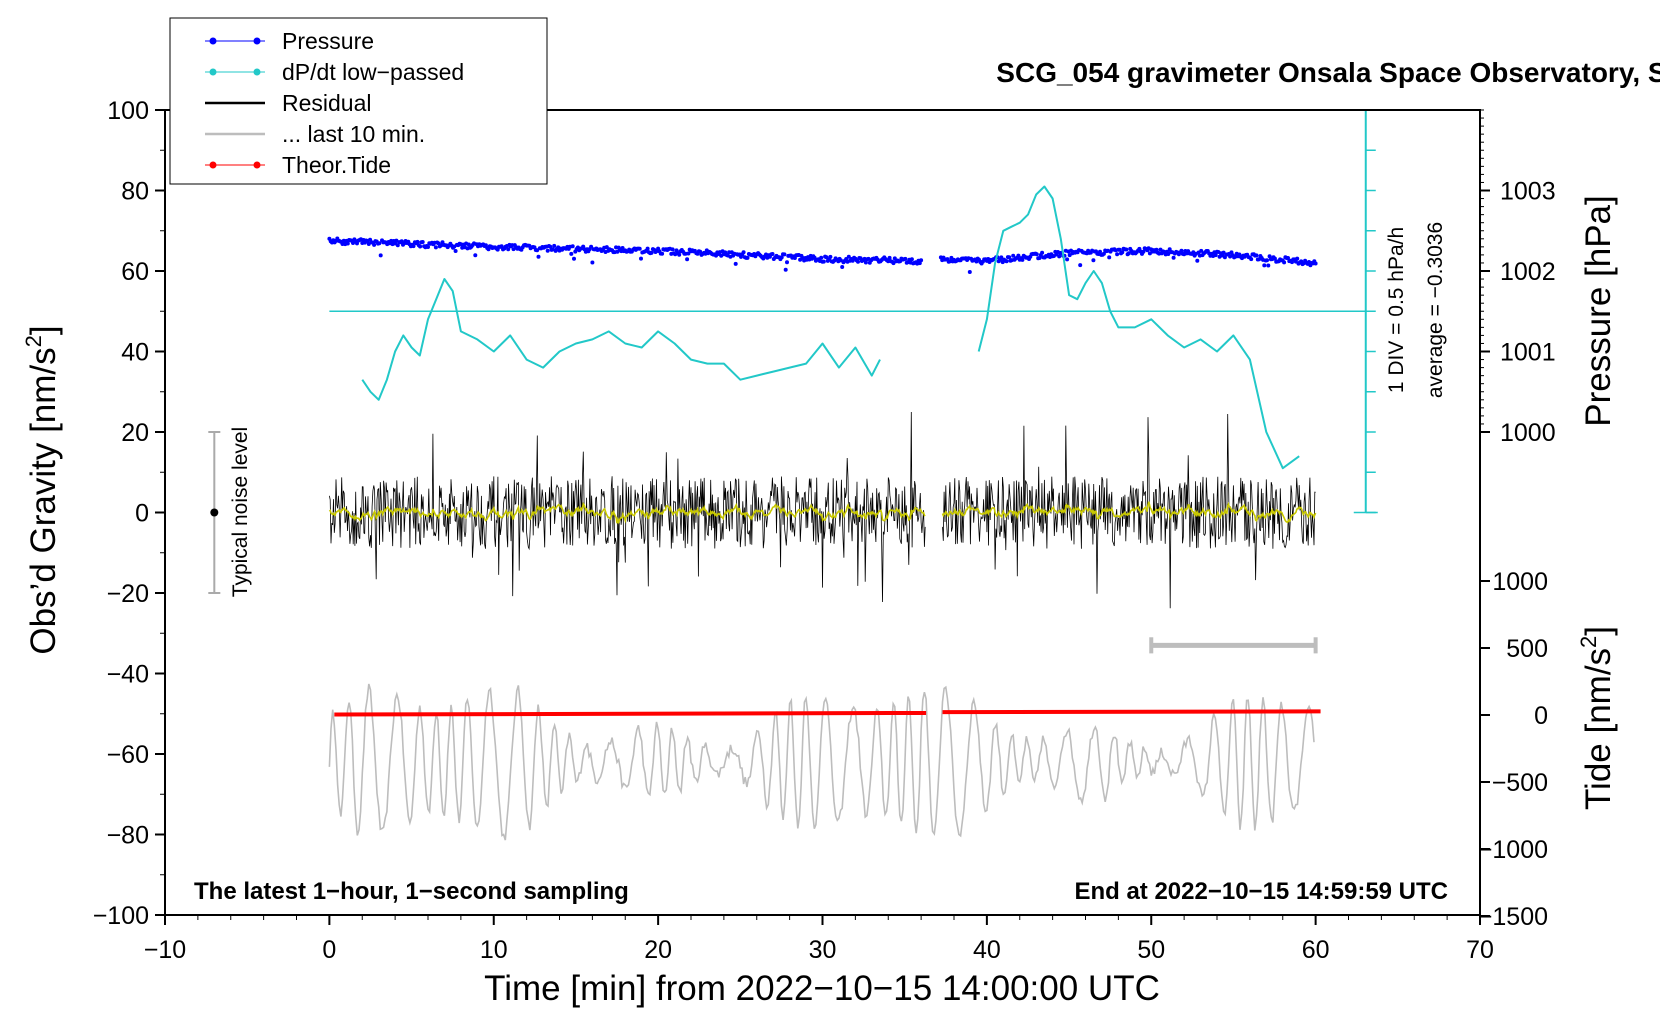  Describe the element at coordinates (42, 489) in the screenshot. I see `y-axis-label: Obs’d Gravity [nm/s2]` at that location.